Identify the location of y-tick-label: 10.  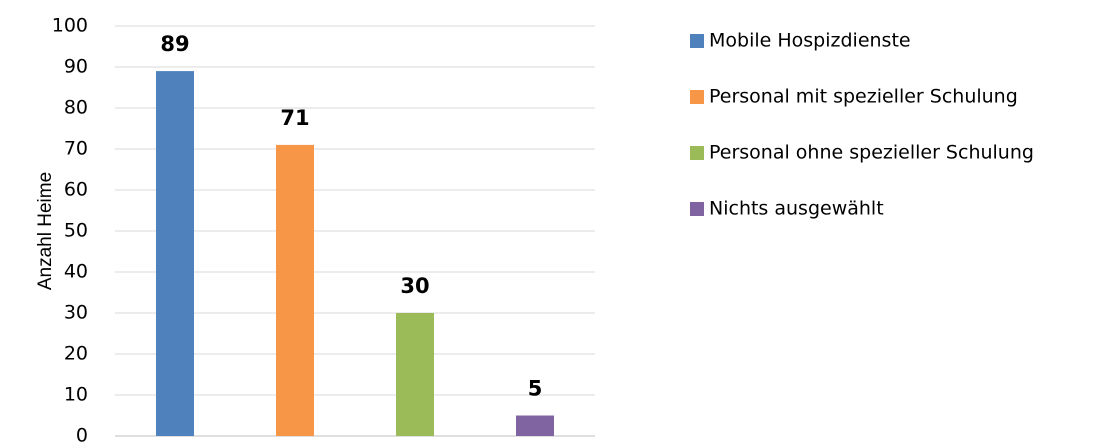
(76, 395).